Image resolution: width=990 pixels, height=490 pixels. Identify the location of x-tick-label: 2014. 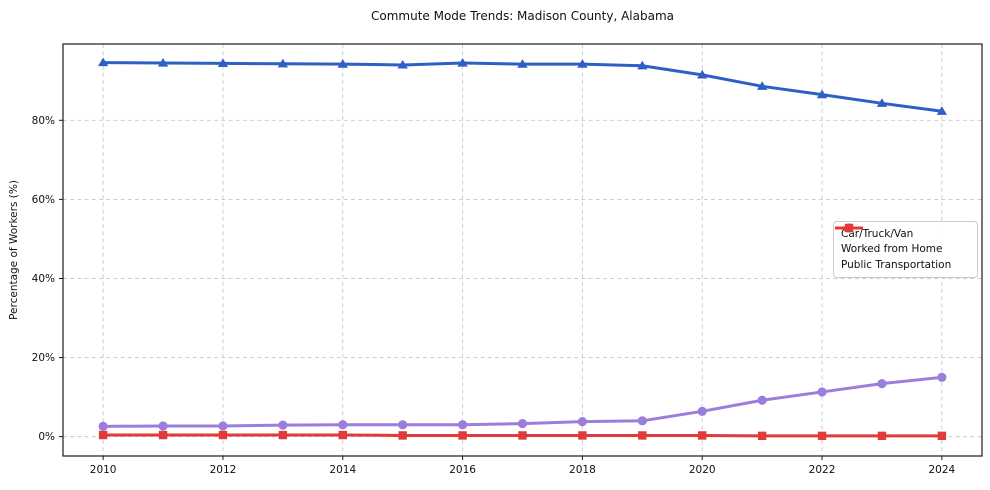
(342, 470).